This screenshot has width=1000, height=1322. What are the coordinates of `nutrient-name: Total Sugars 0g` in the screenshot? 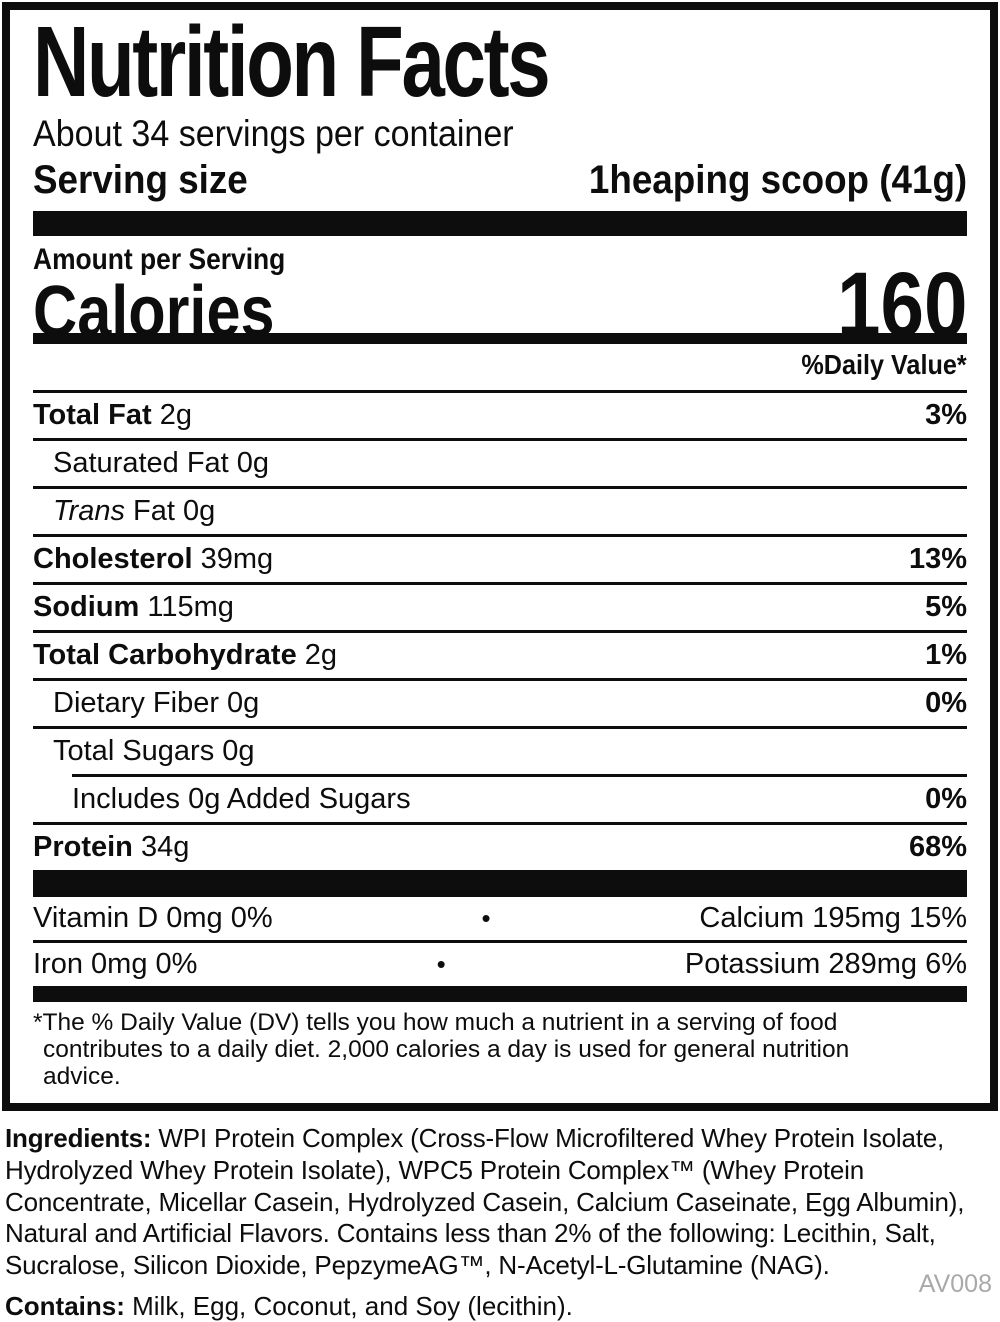 It's located at (154, 751).